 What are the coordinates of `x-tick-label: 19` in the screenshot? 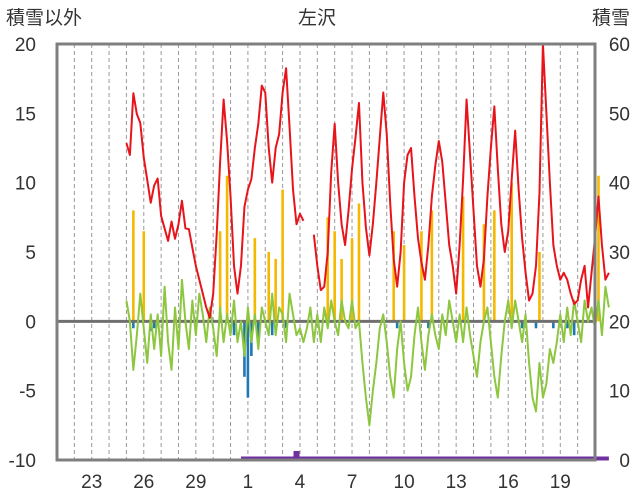 It's located at (560, 482).